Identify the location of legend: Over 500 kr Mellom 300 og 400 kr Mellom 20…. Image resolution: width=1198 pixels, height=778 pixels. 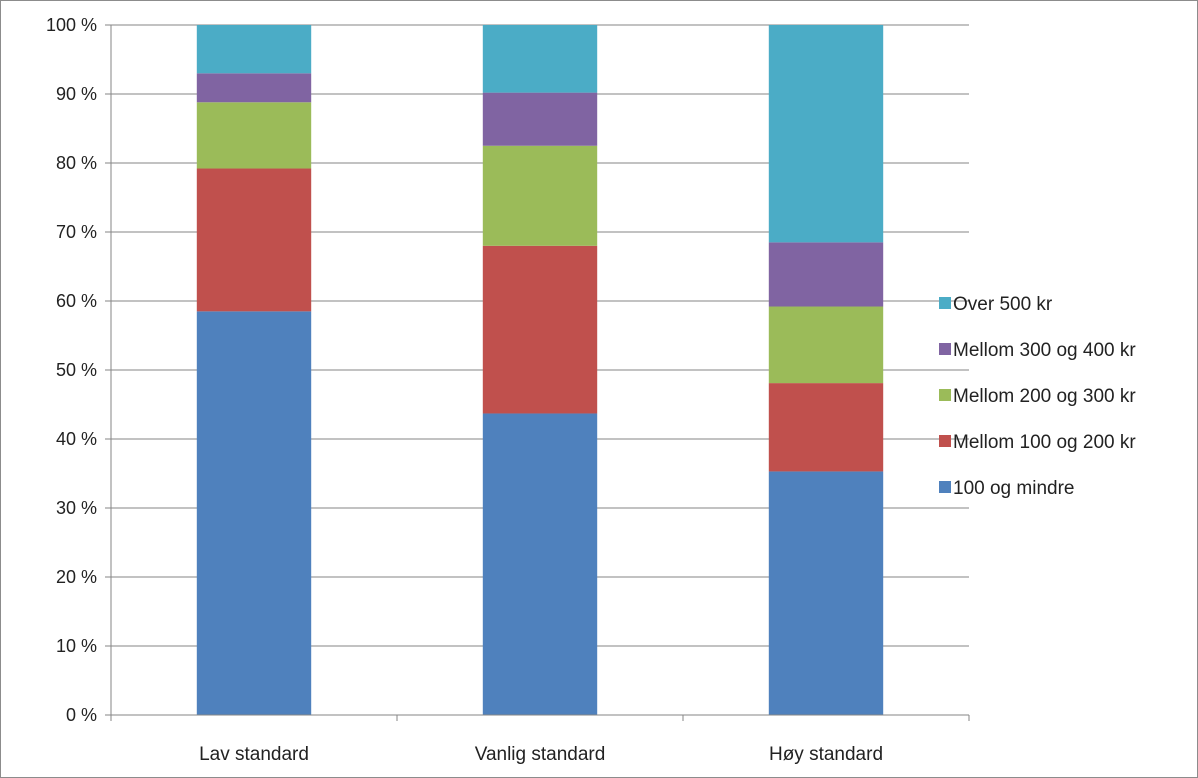
(1037, 396).